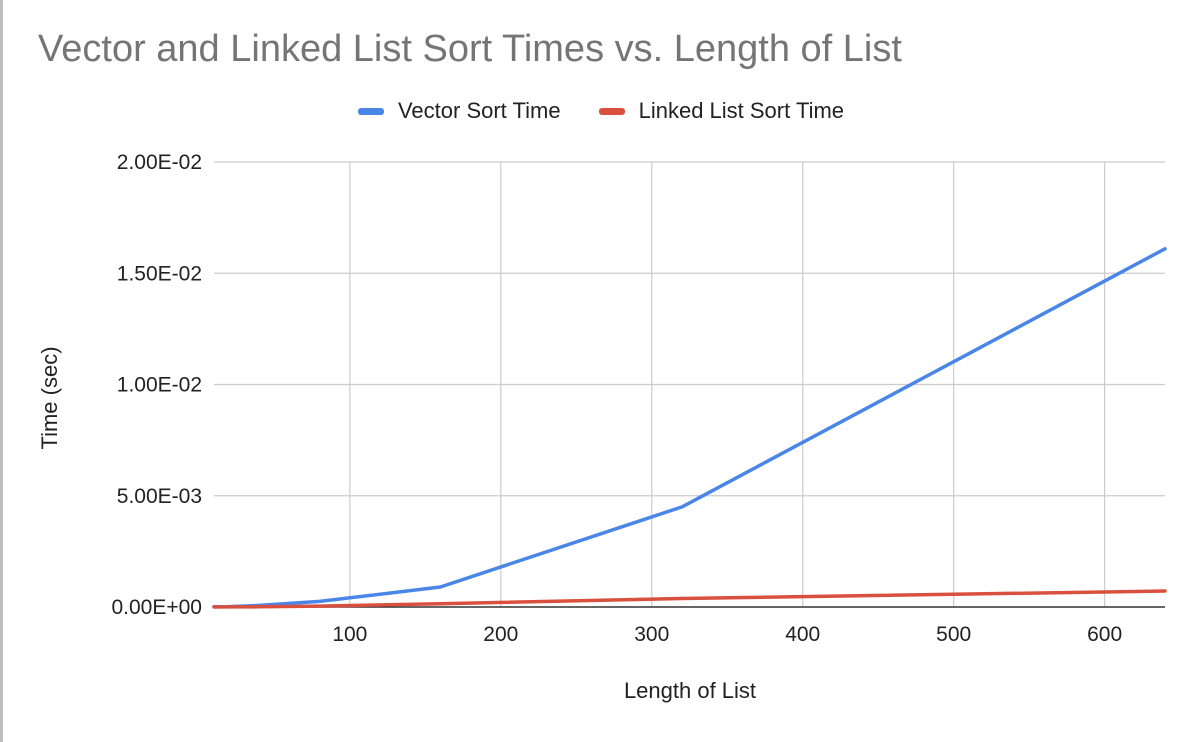 The image size is (1202, 742). I want to click on x-tick-label: 300, so click(651, 634).